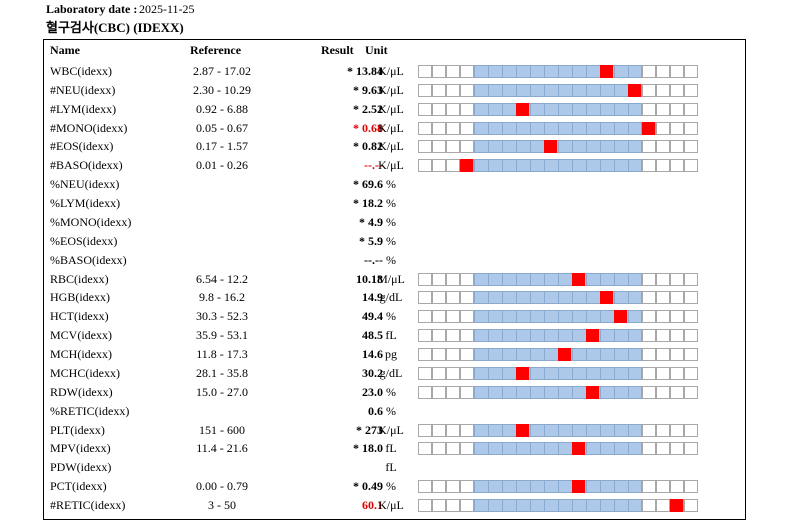  Describe the element at coordinates (80, 448) in the screenshot. I see `test-name: MPV(idexx)` at that location.